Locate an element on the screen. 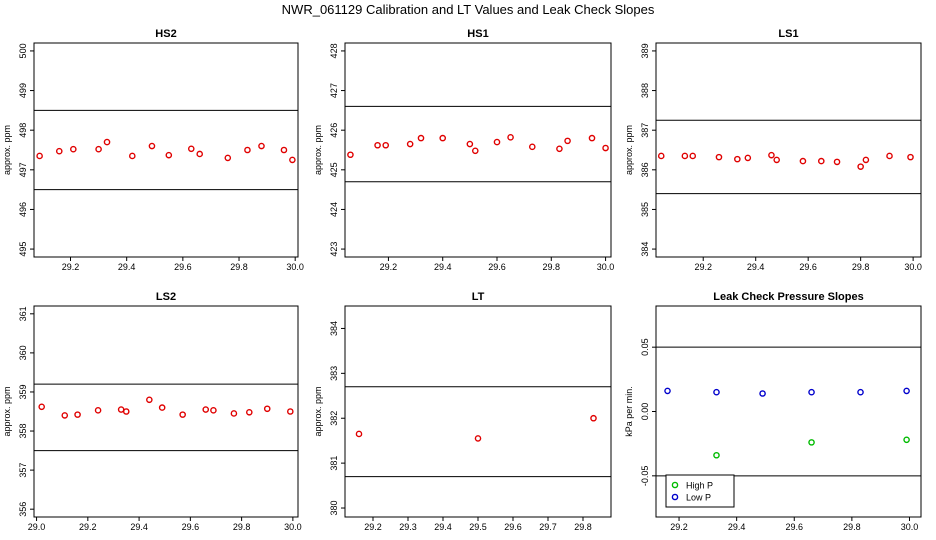 This screenshot has height=540, width=936. legend-label: Low P is located at coordinates (698, 498).